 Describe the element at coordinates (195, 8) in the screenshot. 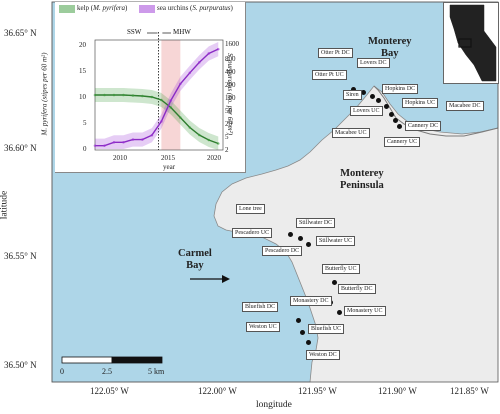

I see `legend-urchin: sea urchins (S. purpuratus)` at that location.